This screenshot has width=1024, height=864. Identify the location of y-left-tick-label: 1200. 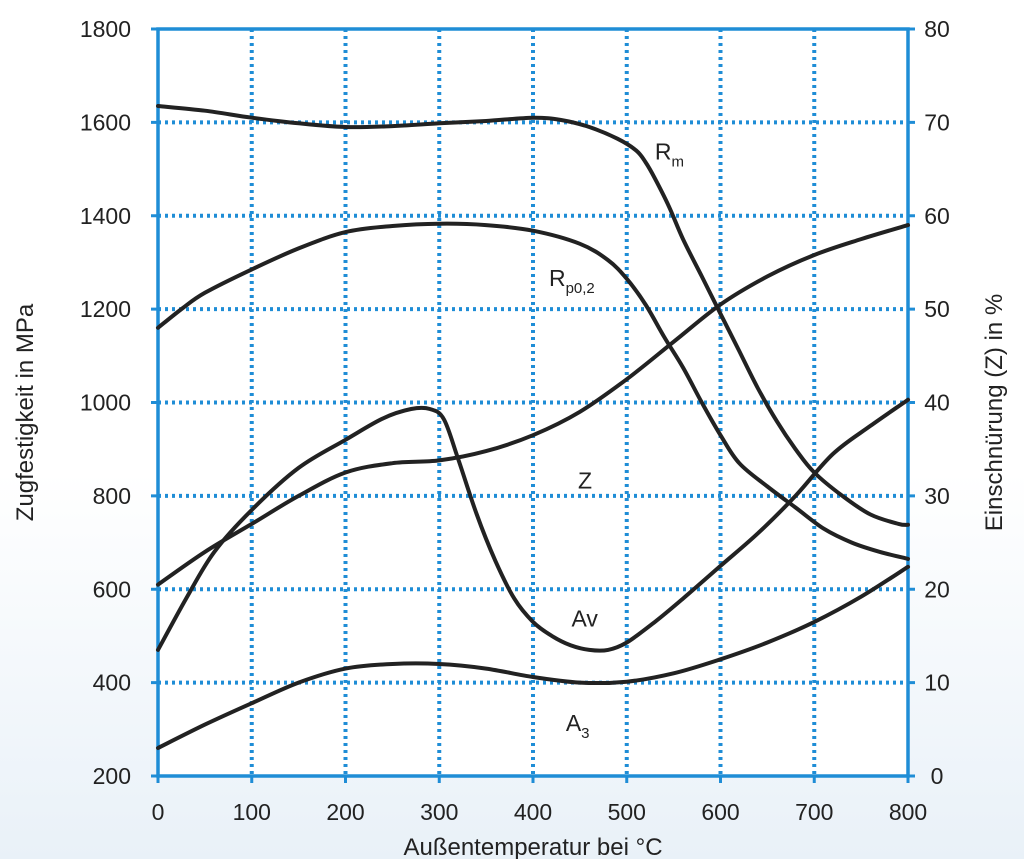
(105, 309).